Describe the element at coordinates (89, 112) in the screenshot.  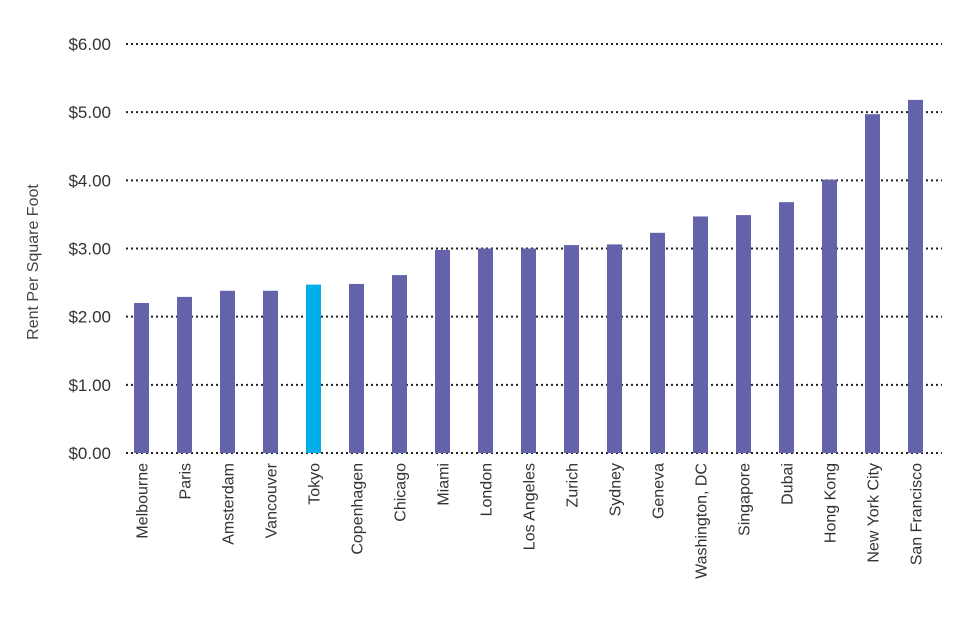
I see `y-tick-label: $5.00` at that location.